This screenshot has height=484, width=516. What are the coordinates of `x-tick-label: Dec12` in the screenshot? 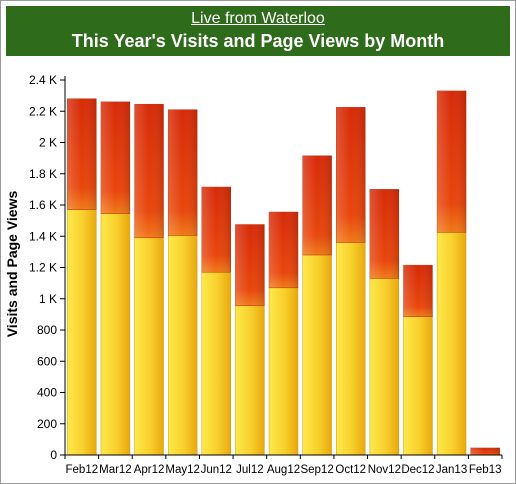 It's located at (417, 470).